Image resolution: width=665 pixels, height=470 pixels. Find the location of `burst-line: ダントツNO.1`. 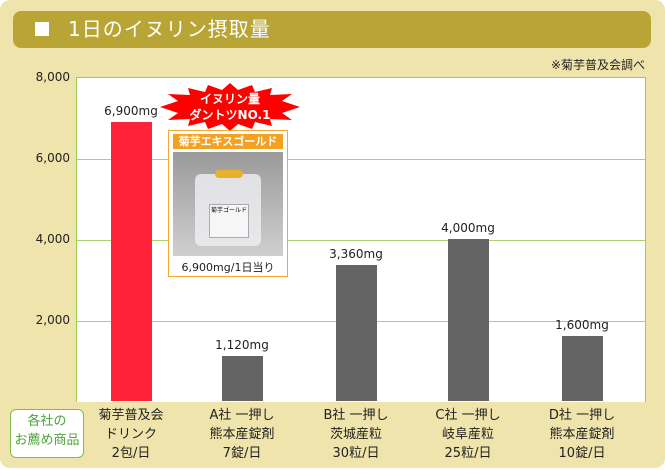

burst-line: ダントツNO.1 is located at coordinates (230, 115).